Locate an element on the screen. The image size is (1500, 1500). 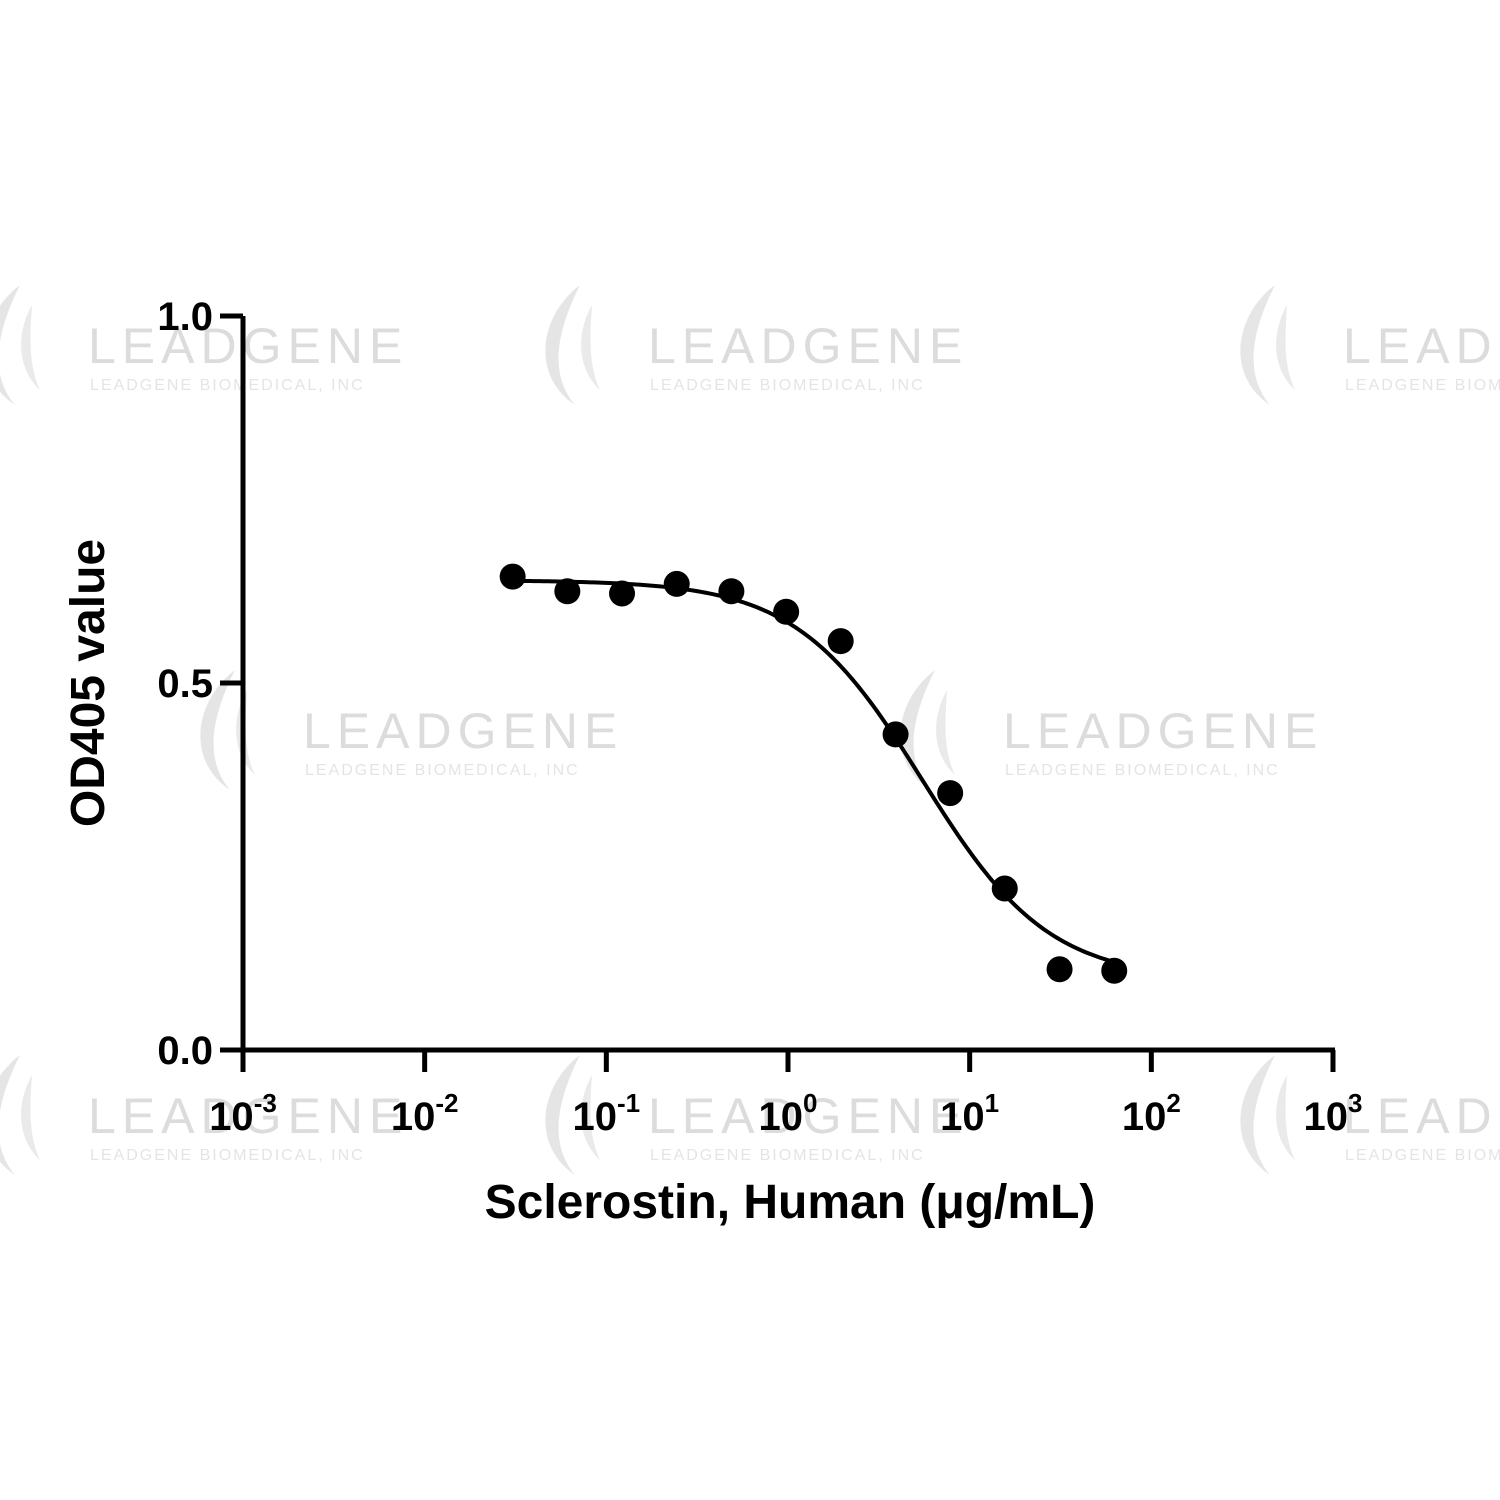
data-points is located at coordinates (813, 773).